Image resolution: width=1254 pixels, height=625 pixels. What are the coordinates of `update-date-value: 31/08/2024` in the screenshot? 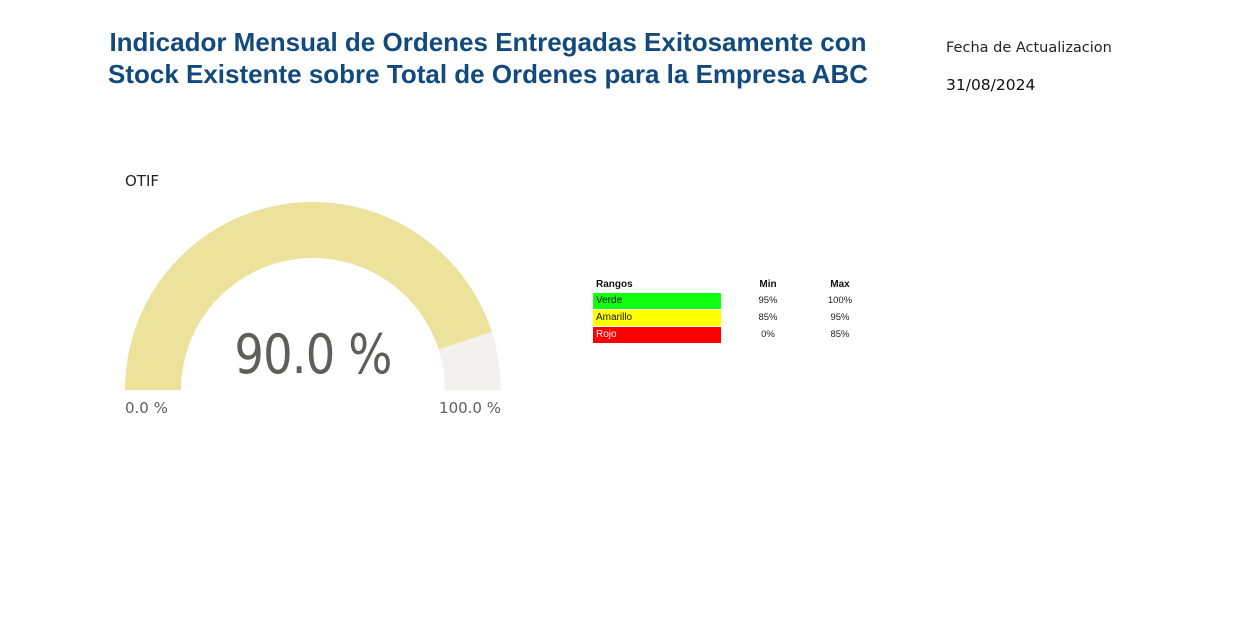 It's located at (990, 85).